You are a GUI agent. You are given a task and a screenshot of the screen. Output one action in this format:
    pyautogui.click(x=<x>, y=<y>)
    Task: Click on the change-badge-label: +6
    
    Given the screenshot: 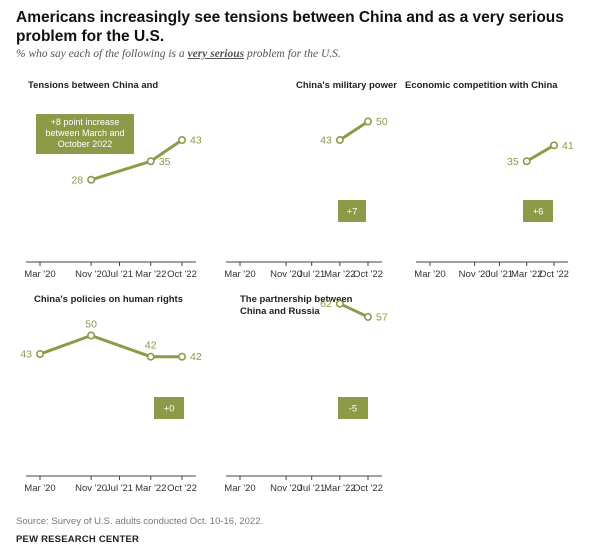 What is the action you would take?
    pyautogui.click(x=538, y=212)
    